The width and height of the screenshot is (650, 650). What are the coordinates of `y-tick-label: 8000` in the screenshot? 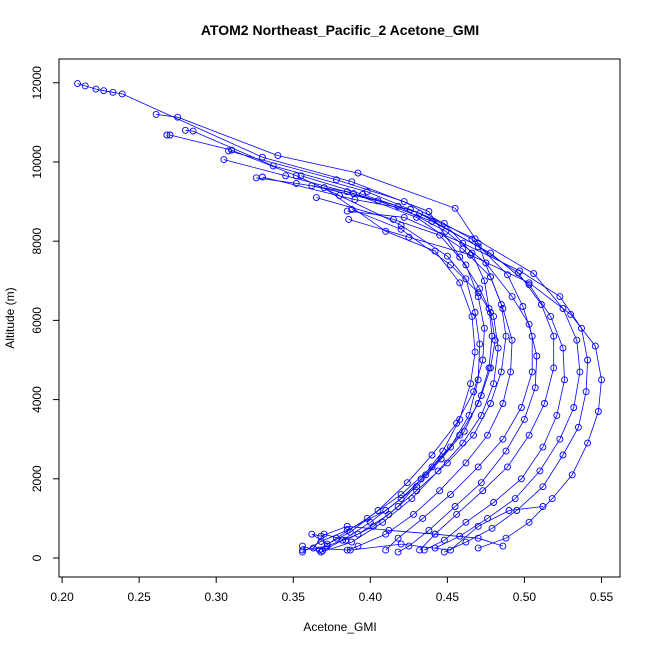 It's located at (37, 241).